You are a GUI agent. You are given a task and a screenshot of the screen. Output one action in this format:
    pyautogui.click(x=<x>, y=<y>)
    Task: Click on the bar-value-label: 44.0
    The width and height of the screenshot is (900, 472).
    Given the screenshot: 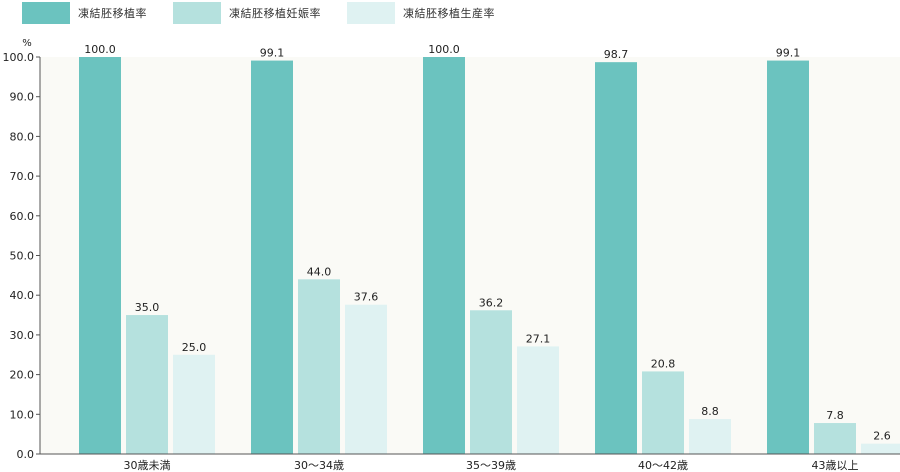 What is the action you would take?
    pyautogui.click(x=319, y=271)
    